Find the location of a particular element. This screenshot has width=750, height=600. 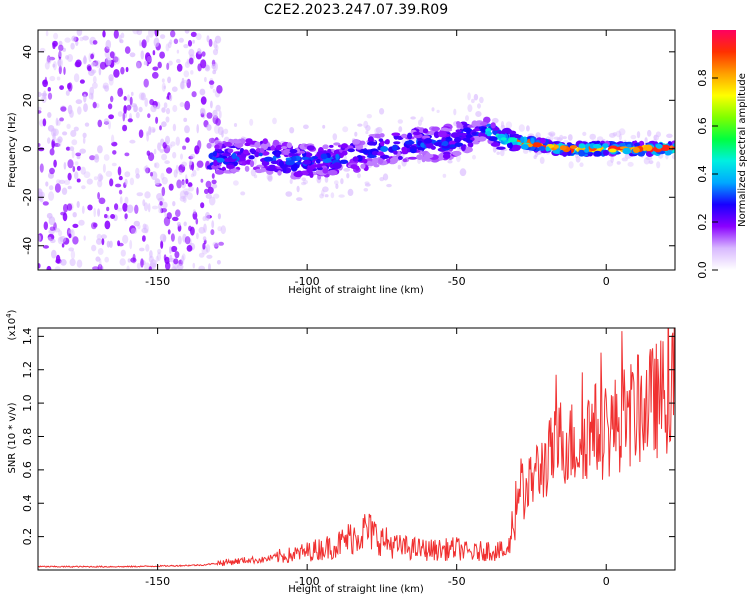

figure-title: C2E2.2023.247.07.39.R09 is located at coordinates (356, 10).